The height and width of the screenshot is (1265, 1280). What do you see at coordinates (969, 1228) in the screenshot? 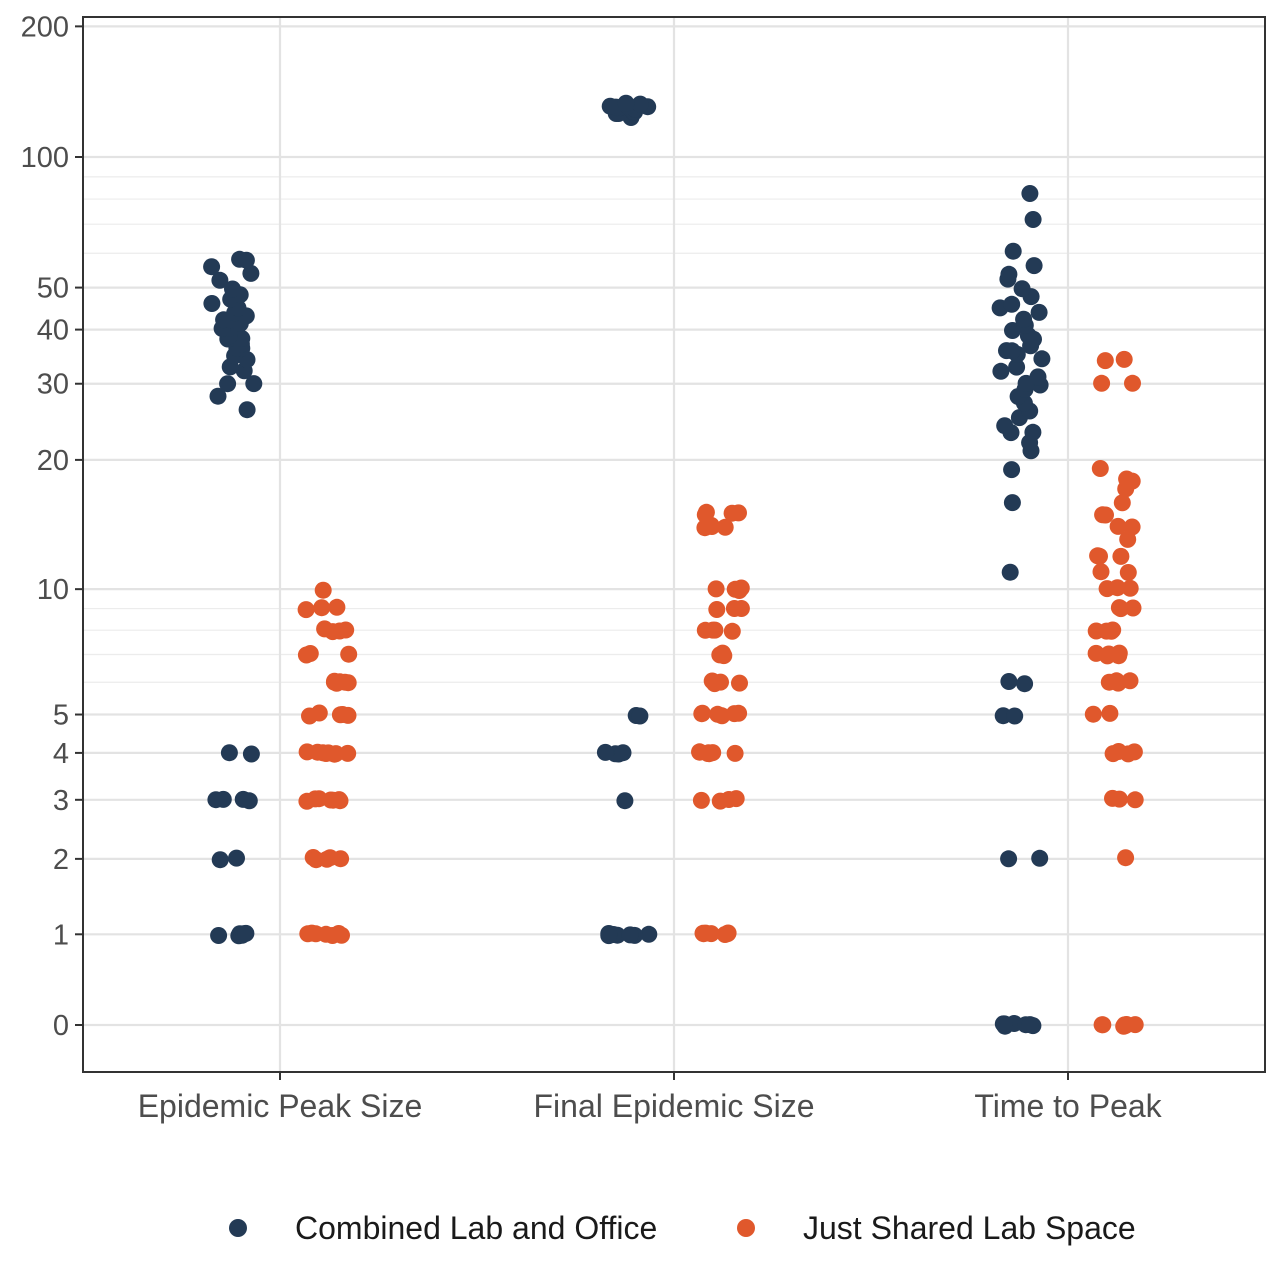
I see `legend-label: Just Shared Lab Space` at bounding box center [969, 1228].